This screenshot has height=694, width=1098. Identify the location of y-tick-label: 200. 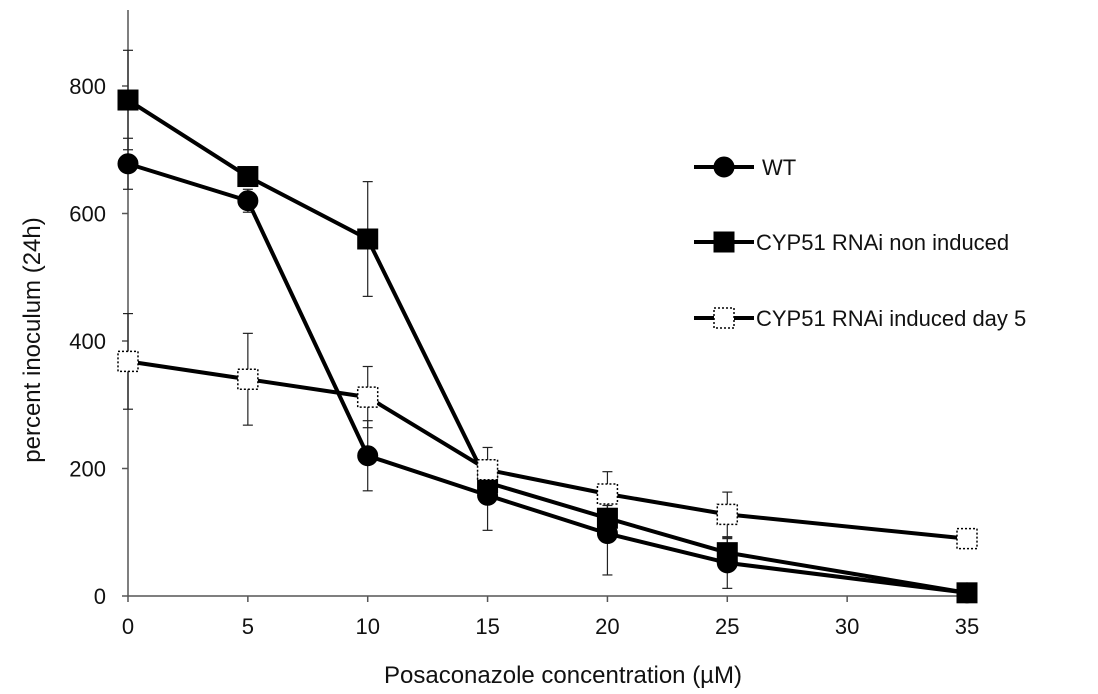
(87, 469).